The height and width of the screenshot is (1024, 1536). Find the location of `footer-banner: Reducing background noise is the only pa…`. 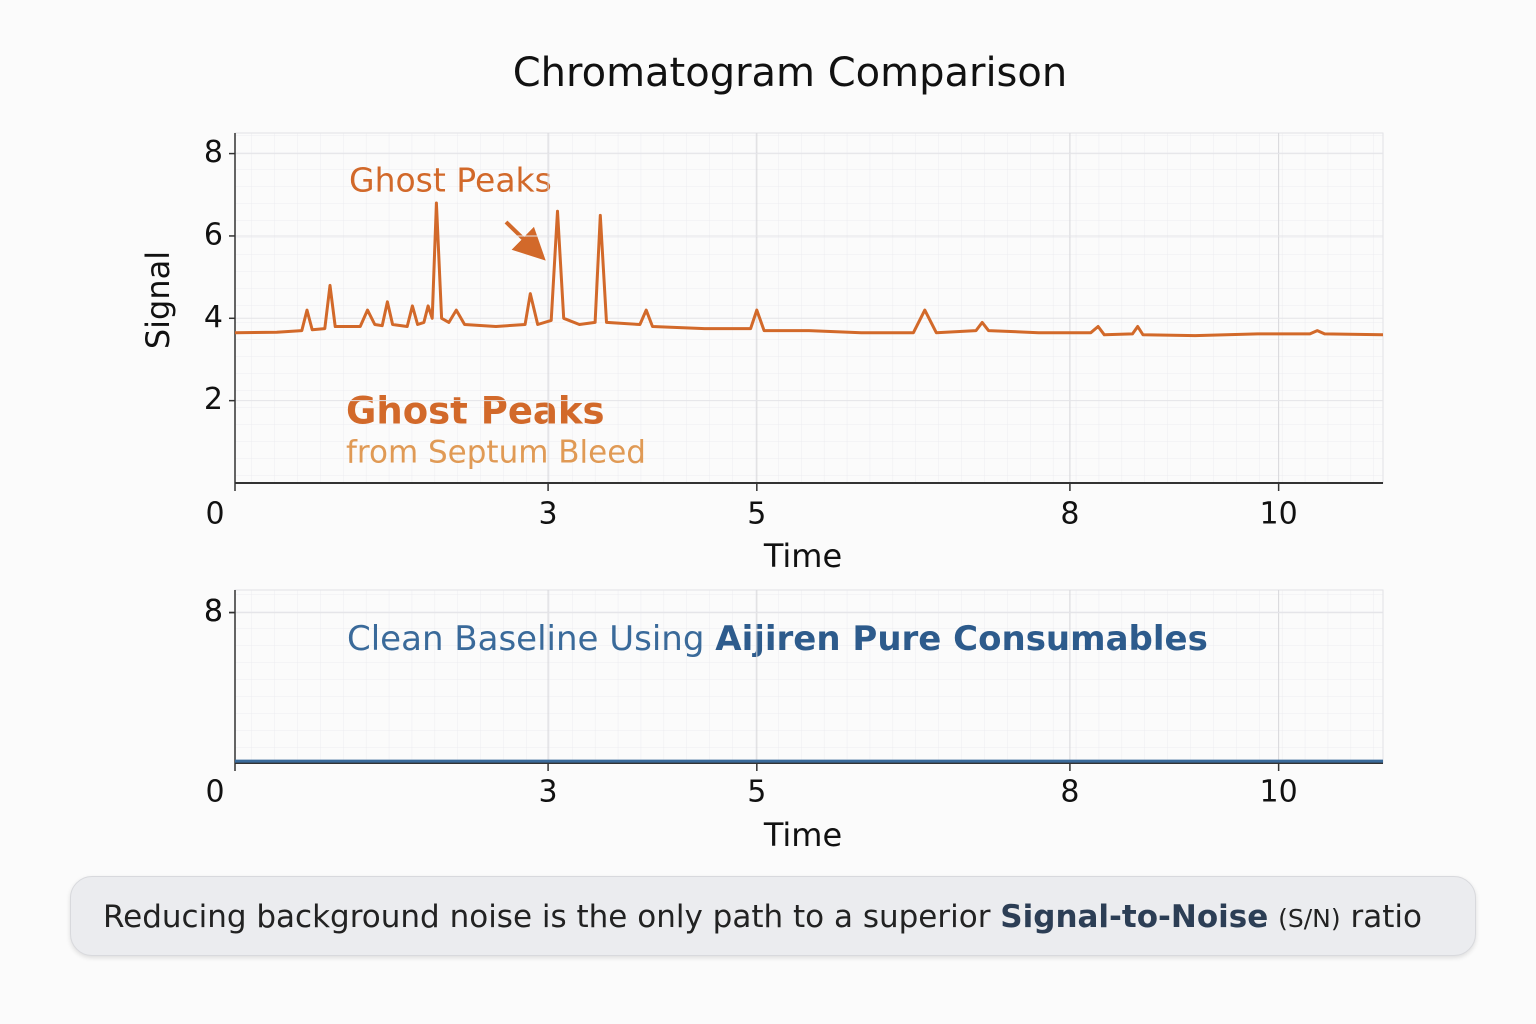

footer-banner: Reducing background noise is the only pa… is located at coordinates (773, 916).